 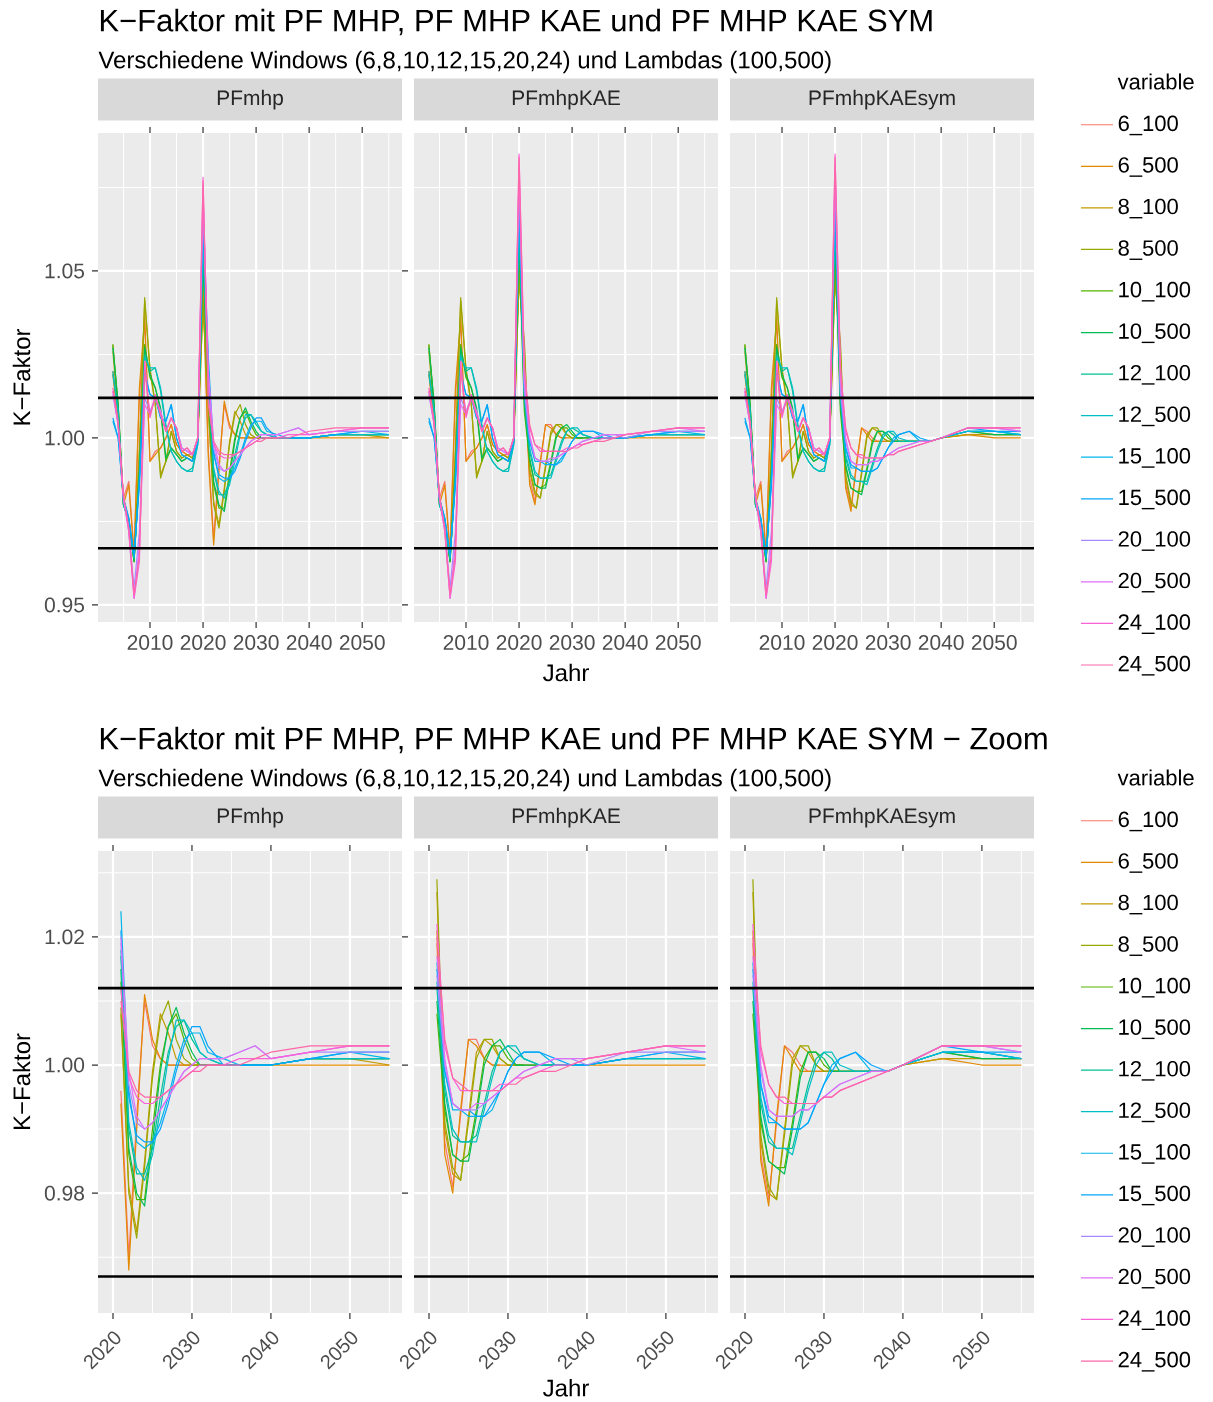 I want to click on text: K−Faktor mit PF MHP, PF MHP KAE und PF MHP KAE SYM, so click(x=516, y=22).